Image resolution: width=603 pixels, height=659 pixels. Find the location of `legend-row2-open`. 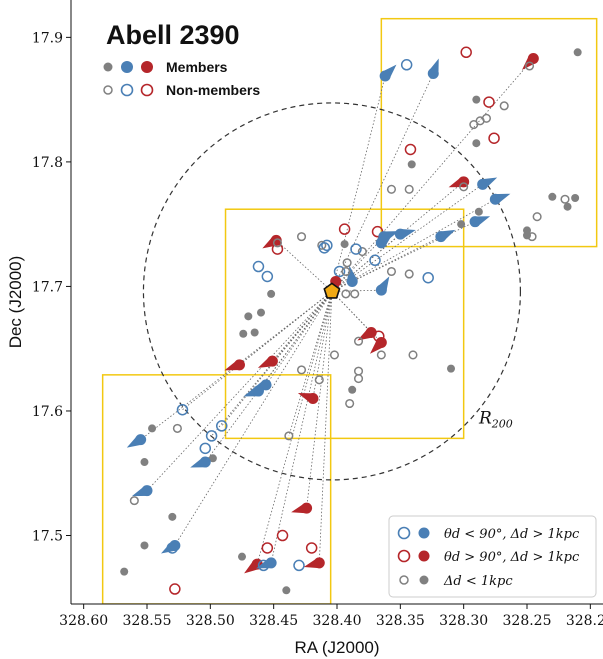

legend-row2-open is located at coordinates (404, 556).